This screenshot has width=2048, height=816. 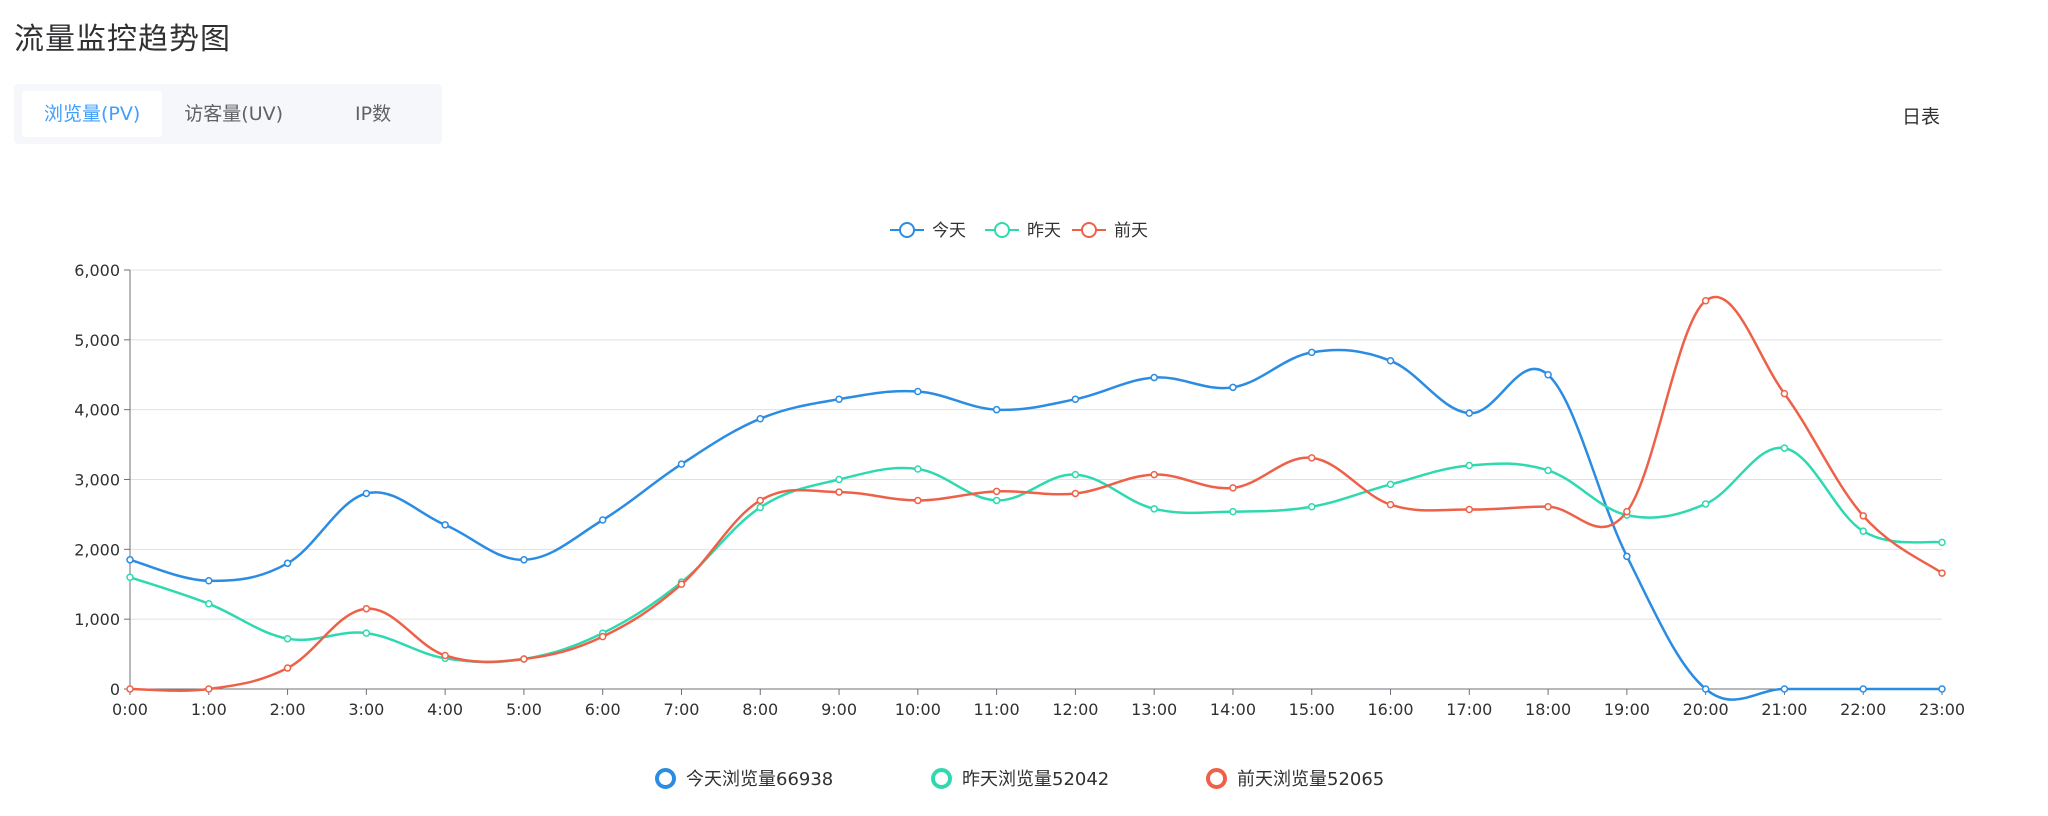 What do you see at coordinates (1036, 779) in the screenshot?
I see `summary-yesterday-label: 昨天浏览量52042` at bounding box center [1036, 779].